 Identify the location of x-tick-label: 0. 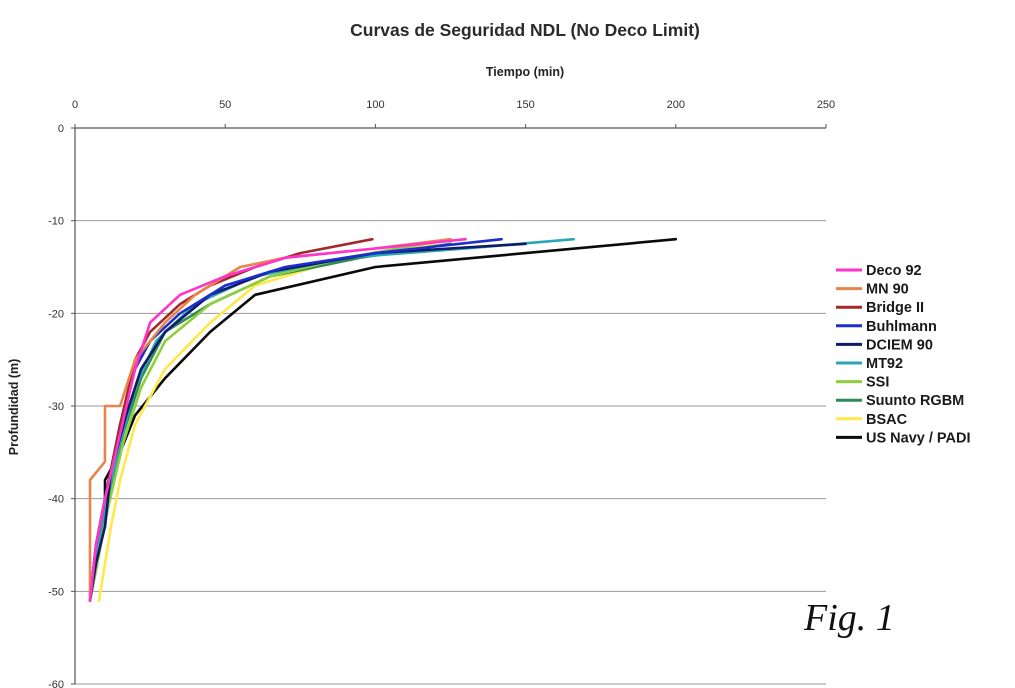
(75, 105).